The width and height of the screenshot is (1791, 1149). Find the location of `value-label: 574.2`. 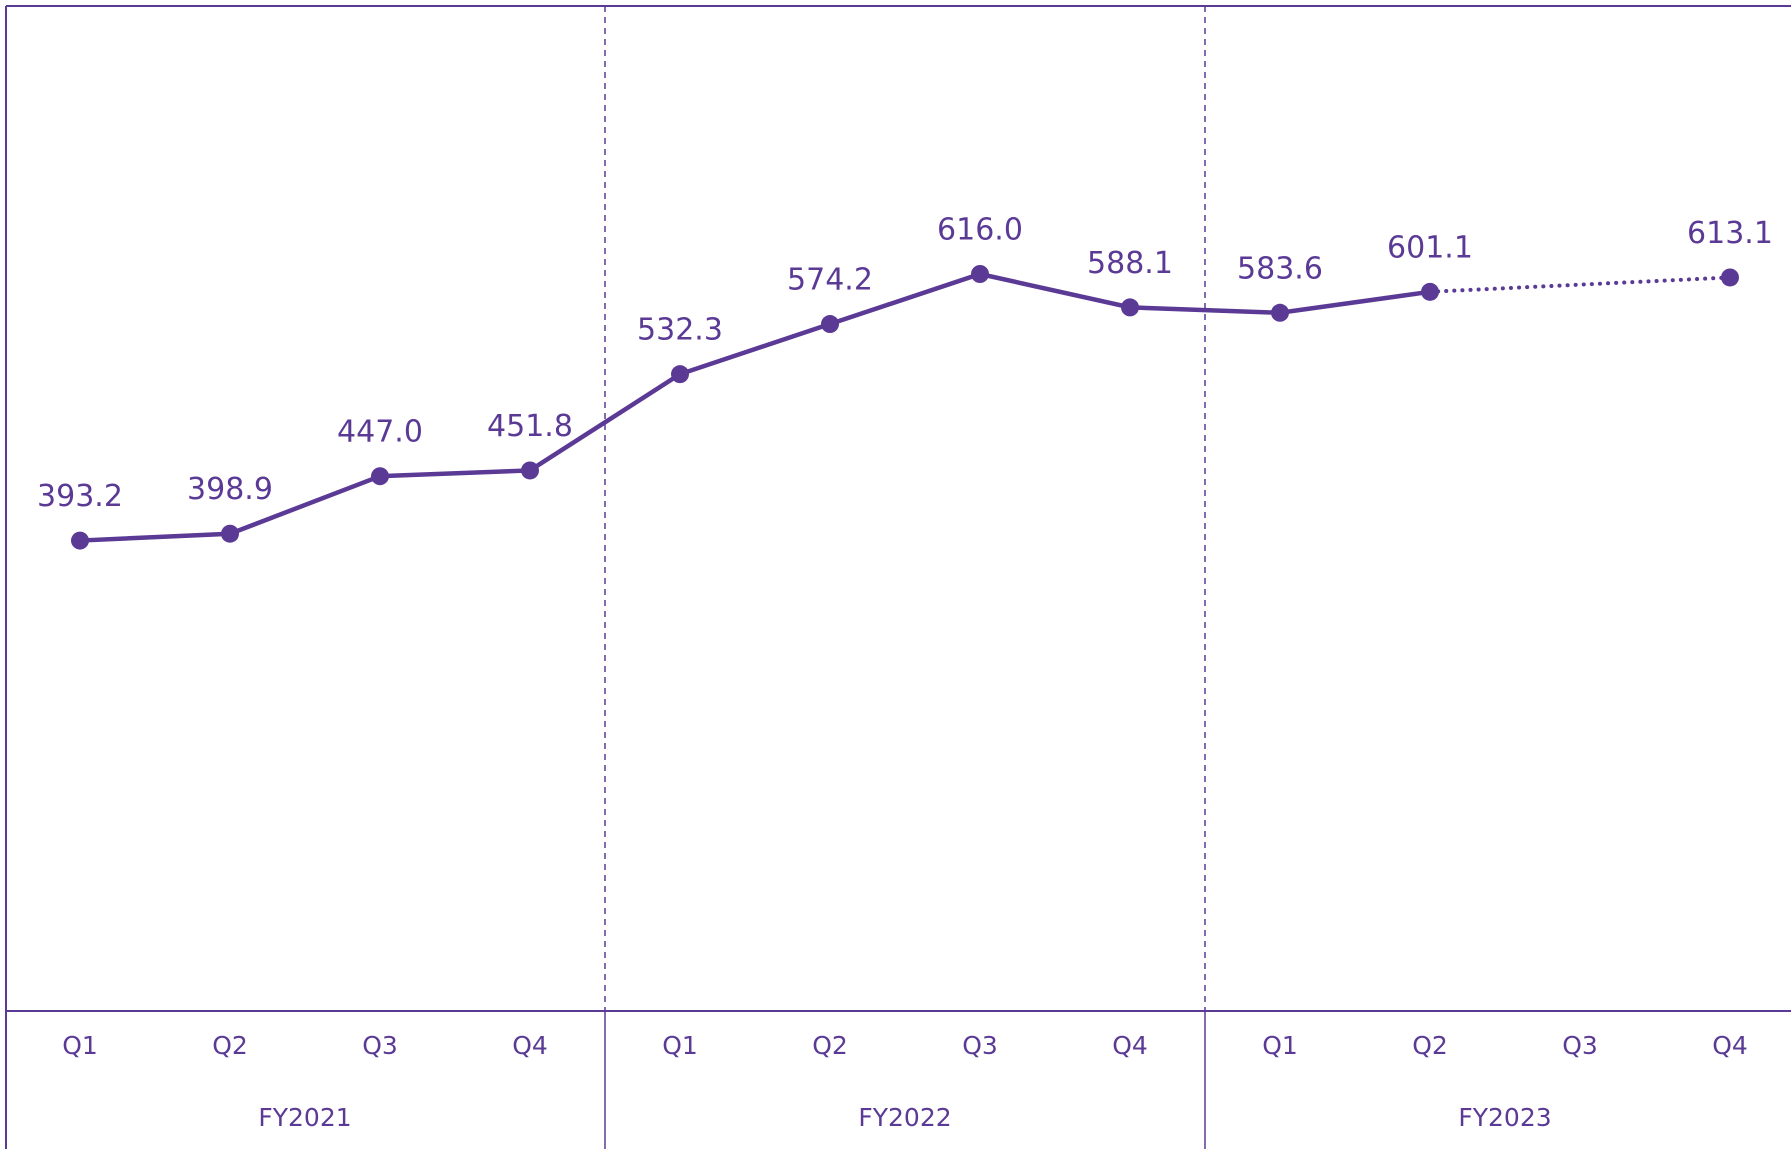

value-label: 574.2 is located at coordinates (830, 280).